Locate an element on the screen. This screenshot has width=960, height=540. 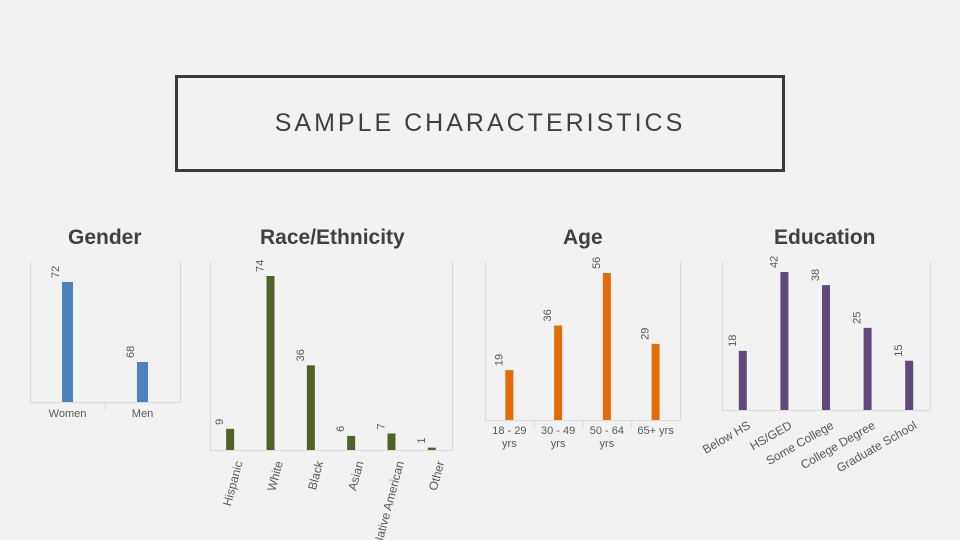
data-label: 9 is located at coordinates (220, 422).